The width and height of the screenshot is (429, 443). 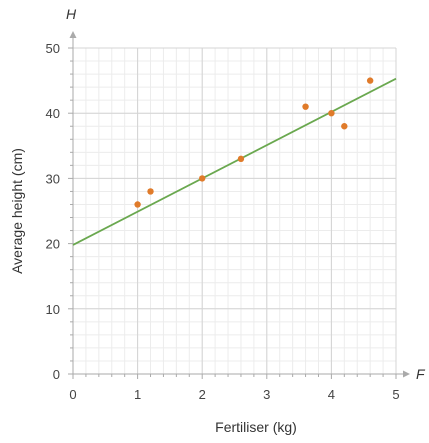 What do you see at coordinates (395, 394) in the screenshot?
I see `x-tick-label: 5` at bounding box center [395, 394].